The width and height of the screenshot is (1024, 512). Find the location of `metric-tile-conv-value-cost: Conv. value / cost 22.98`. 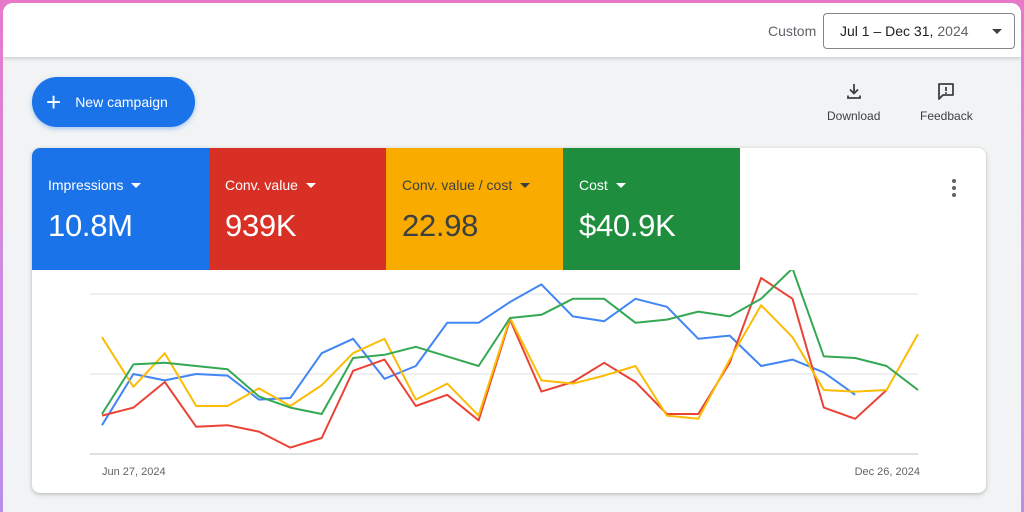

metric-tile-conv-value-cost: Conv. value / cost 22.98 is located at coordinates (474, 209).